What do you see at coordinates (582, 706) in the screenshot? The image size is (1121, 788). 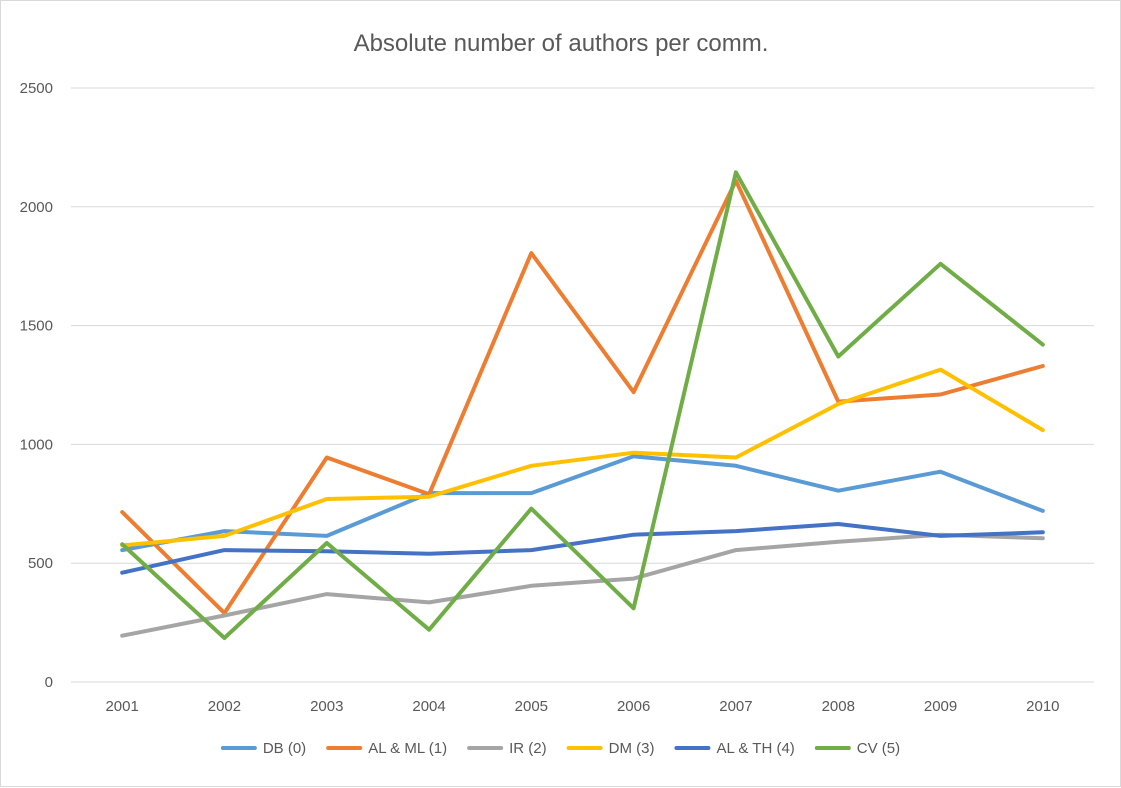 I see `x-tick-labels: 2001 2002 2003 2004 2005 2006 2007 2008 2009 2010` at bounding box center [582, 706].